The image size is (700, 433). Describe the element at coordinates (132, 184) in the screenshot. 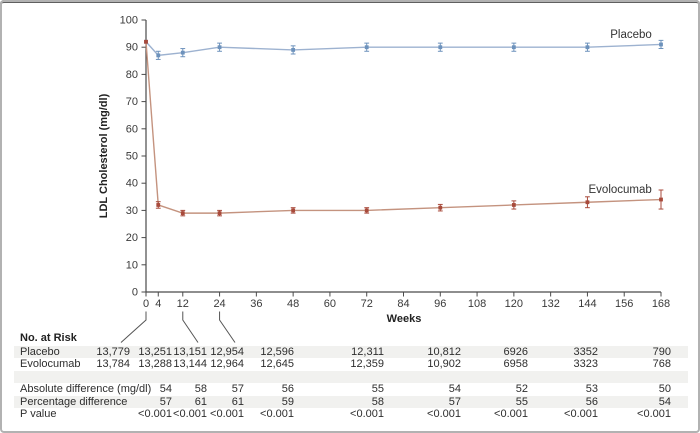

I see `y-tick-label: 40` at that location.